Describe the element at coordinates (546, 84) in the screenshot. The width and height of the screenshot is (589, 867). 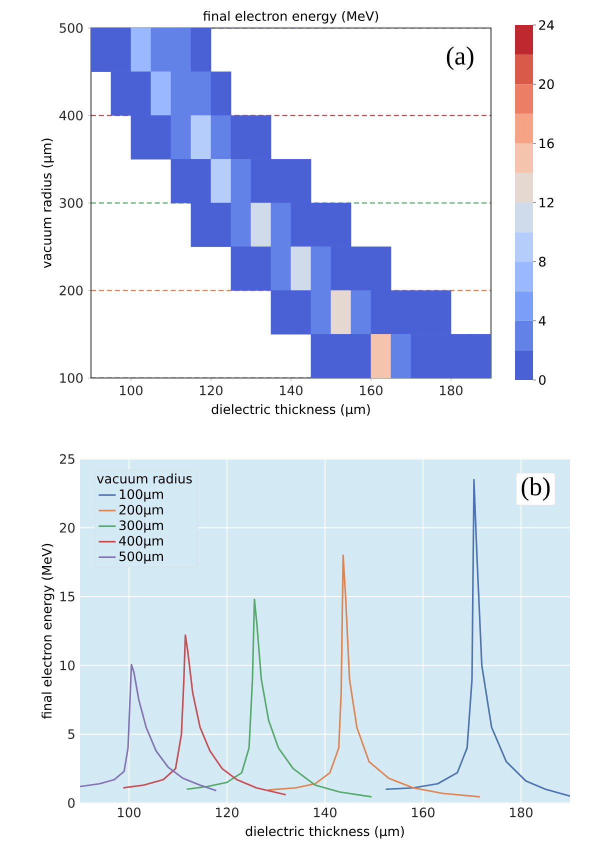
I see `color-bar-label: 20` at that location.